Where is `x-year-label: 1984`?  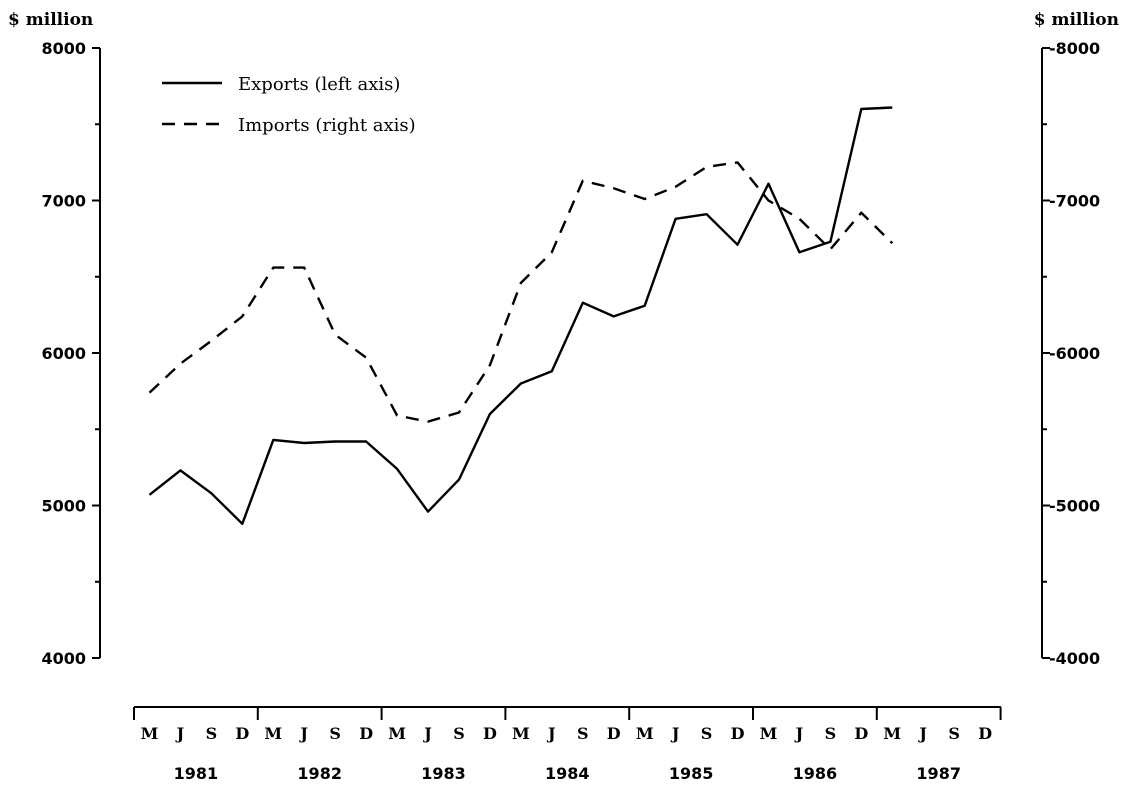
x-year-label: 1984 is located at coordinates (567, 773).